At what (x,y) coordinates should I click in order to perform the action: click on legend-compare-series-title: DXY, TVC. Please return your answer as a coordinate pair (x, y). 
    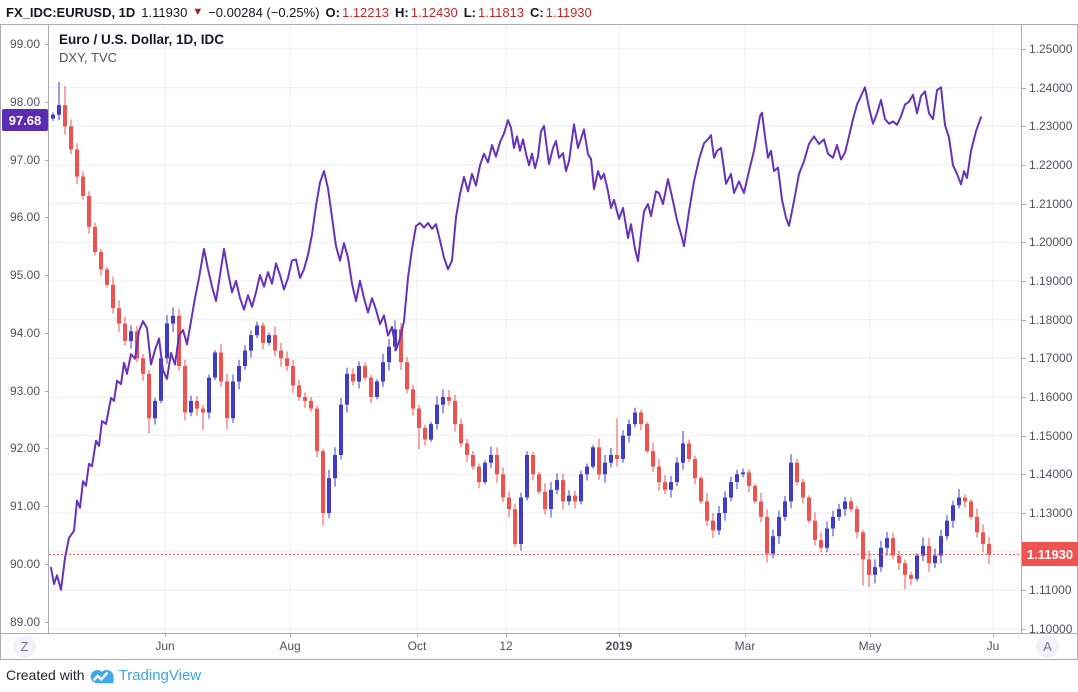
    Looking at the image, I should click on (88, 57).